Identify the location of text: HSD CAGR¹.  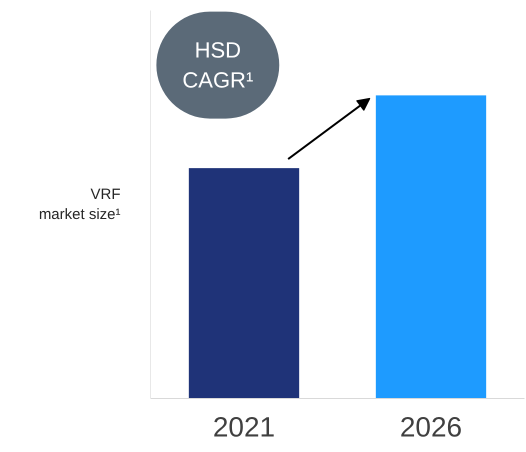
(218, 65).